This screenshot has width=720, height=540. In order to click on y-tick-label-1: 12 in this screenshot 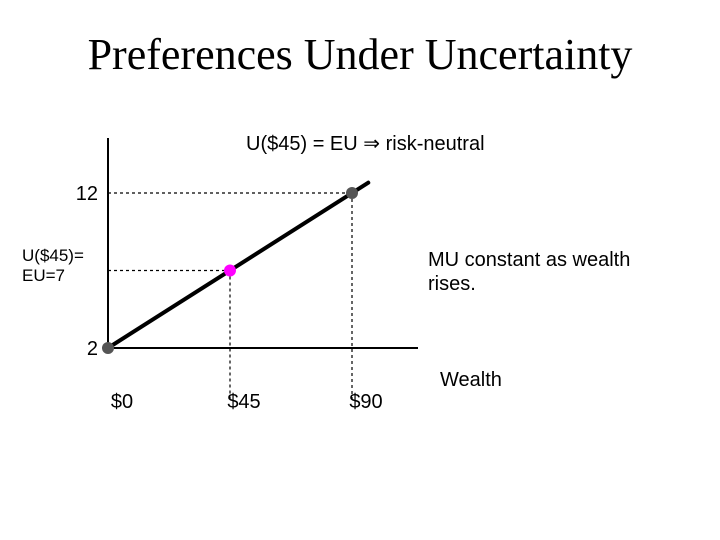, I will do `click(87, 194)`.